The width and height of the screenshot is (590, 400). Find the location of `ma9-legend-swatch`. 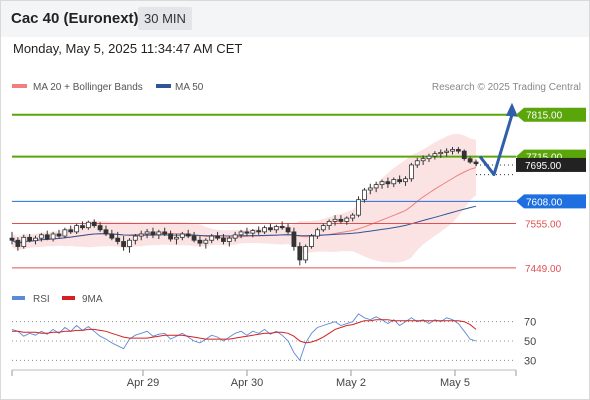

ma9-legend-swatch is located at coordinates (68, 298).